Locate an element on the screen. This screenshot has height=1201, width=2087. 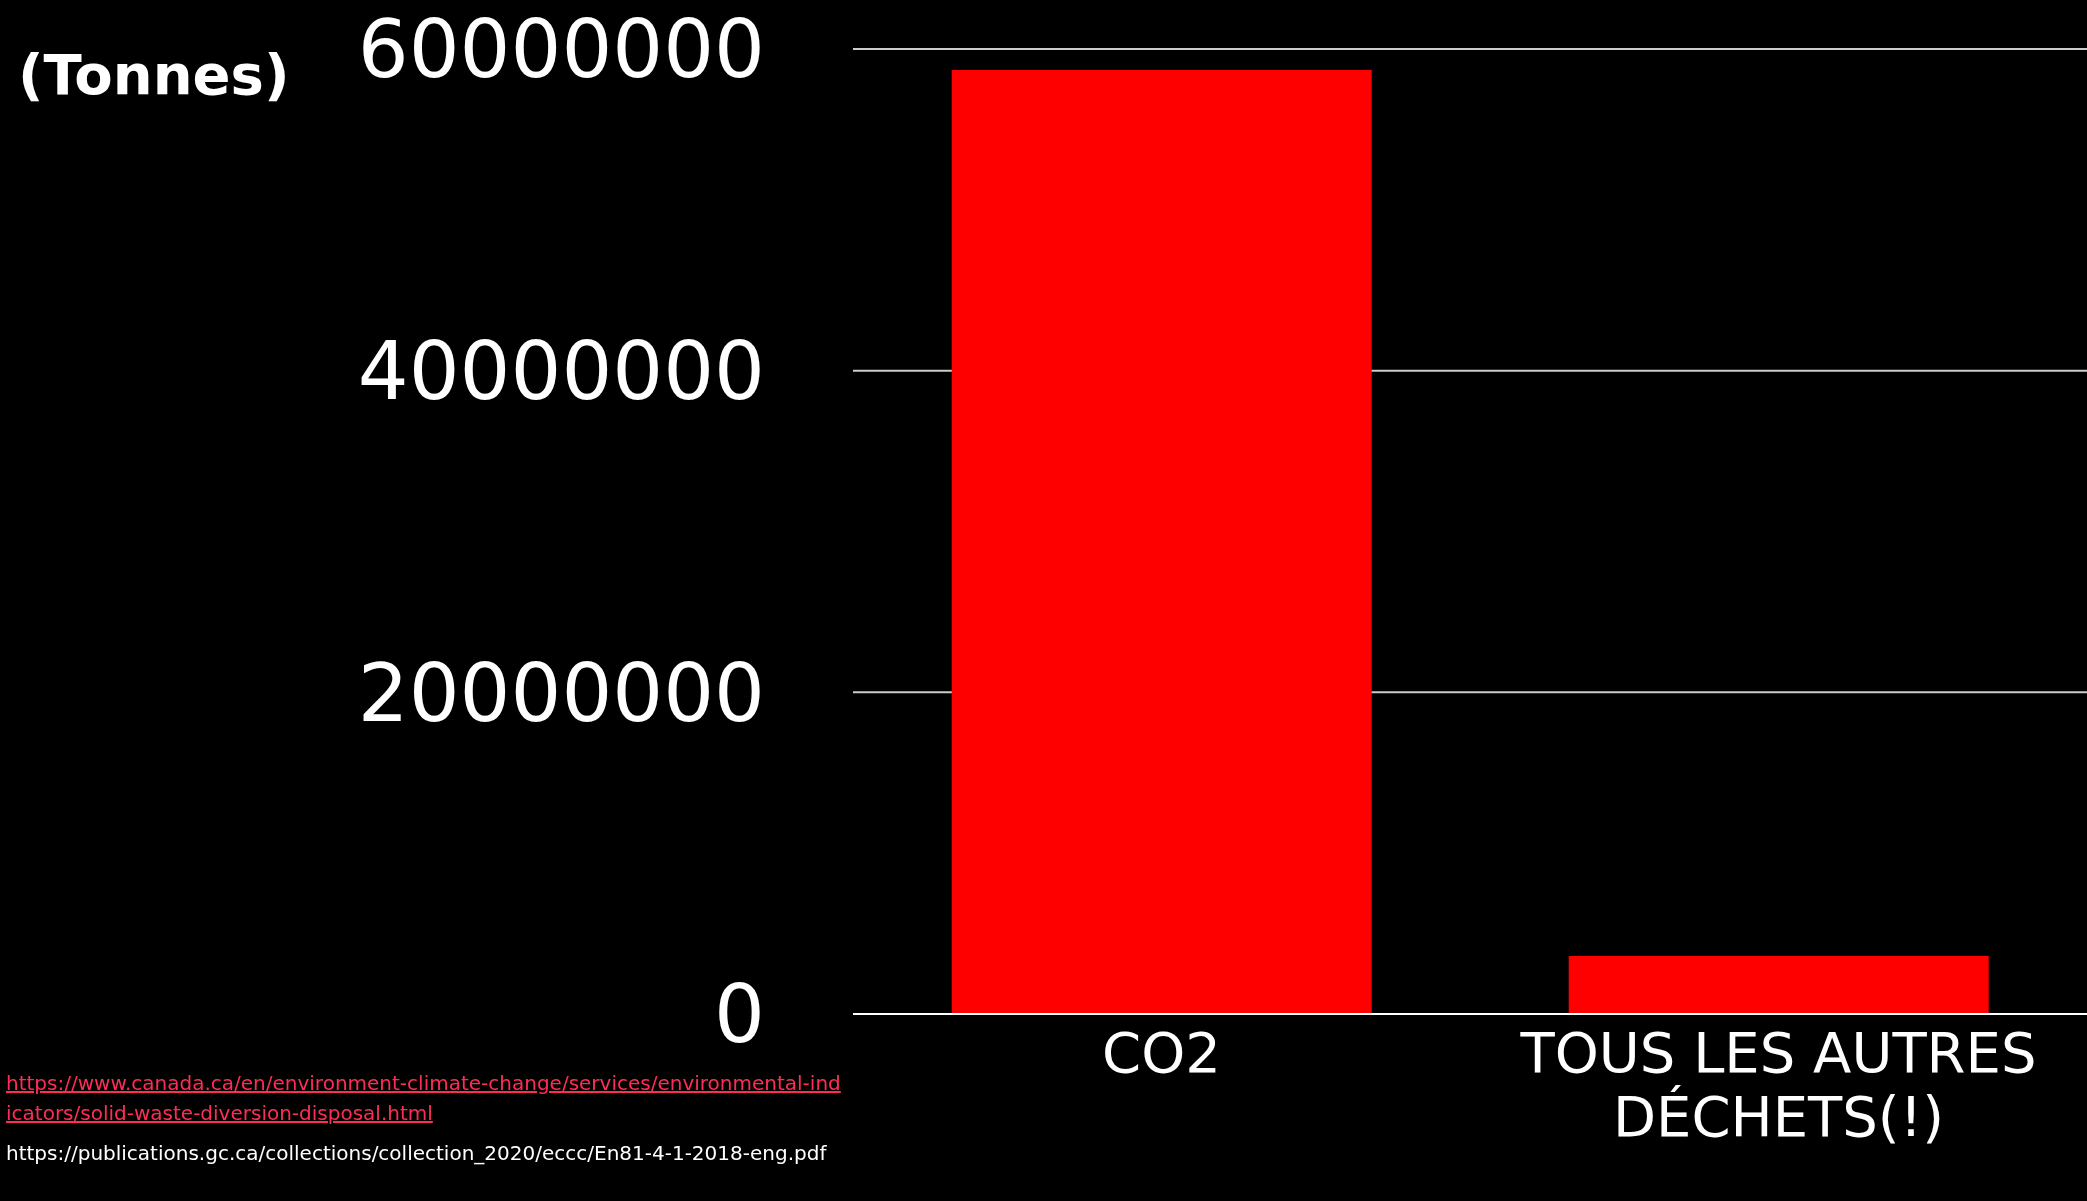
y-tick-label: 0 is located at coordinates (739, 1015).